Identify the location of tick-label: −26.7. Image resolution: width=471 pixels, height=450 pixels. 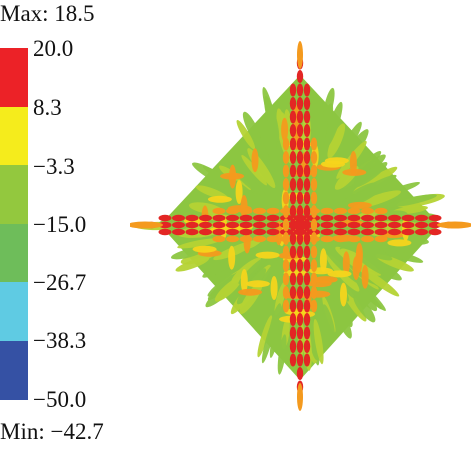
(60, 282).